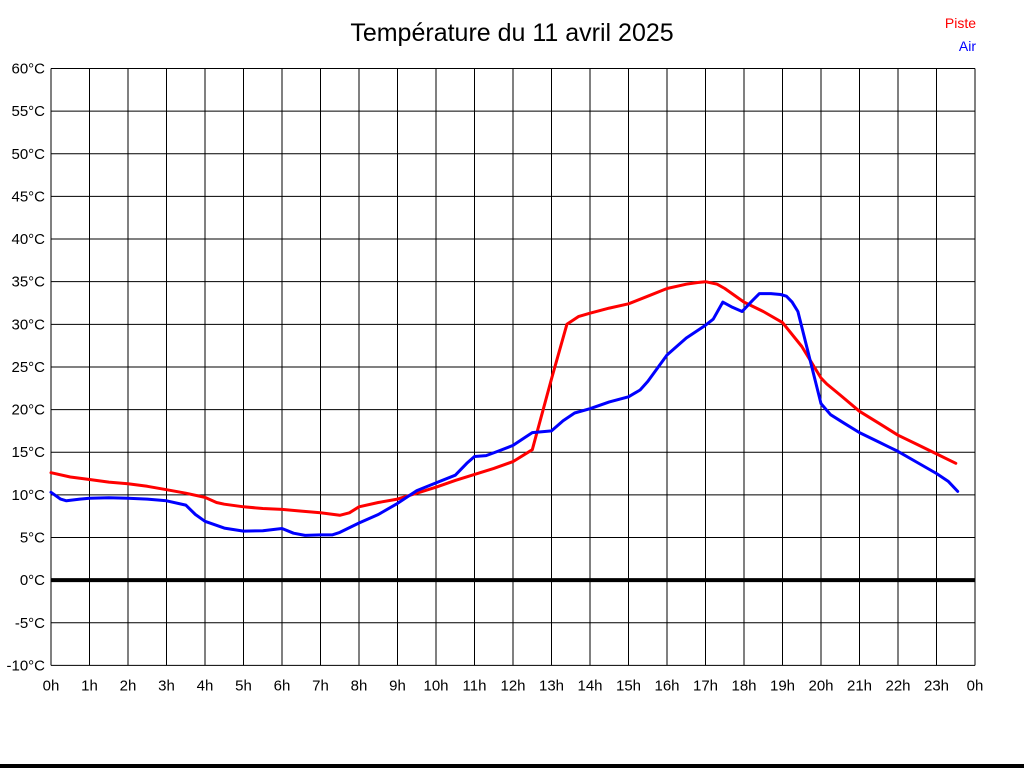 The image size is (1024, 768). What do you see at coordinates (820, 685) in the screenshot?
I see `x-tick-label: 20h` at bounding box center [820, 685].